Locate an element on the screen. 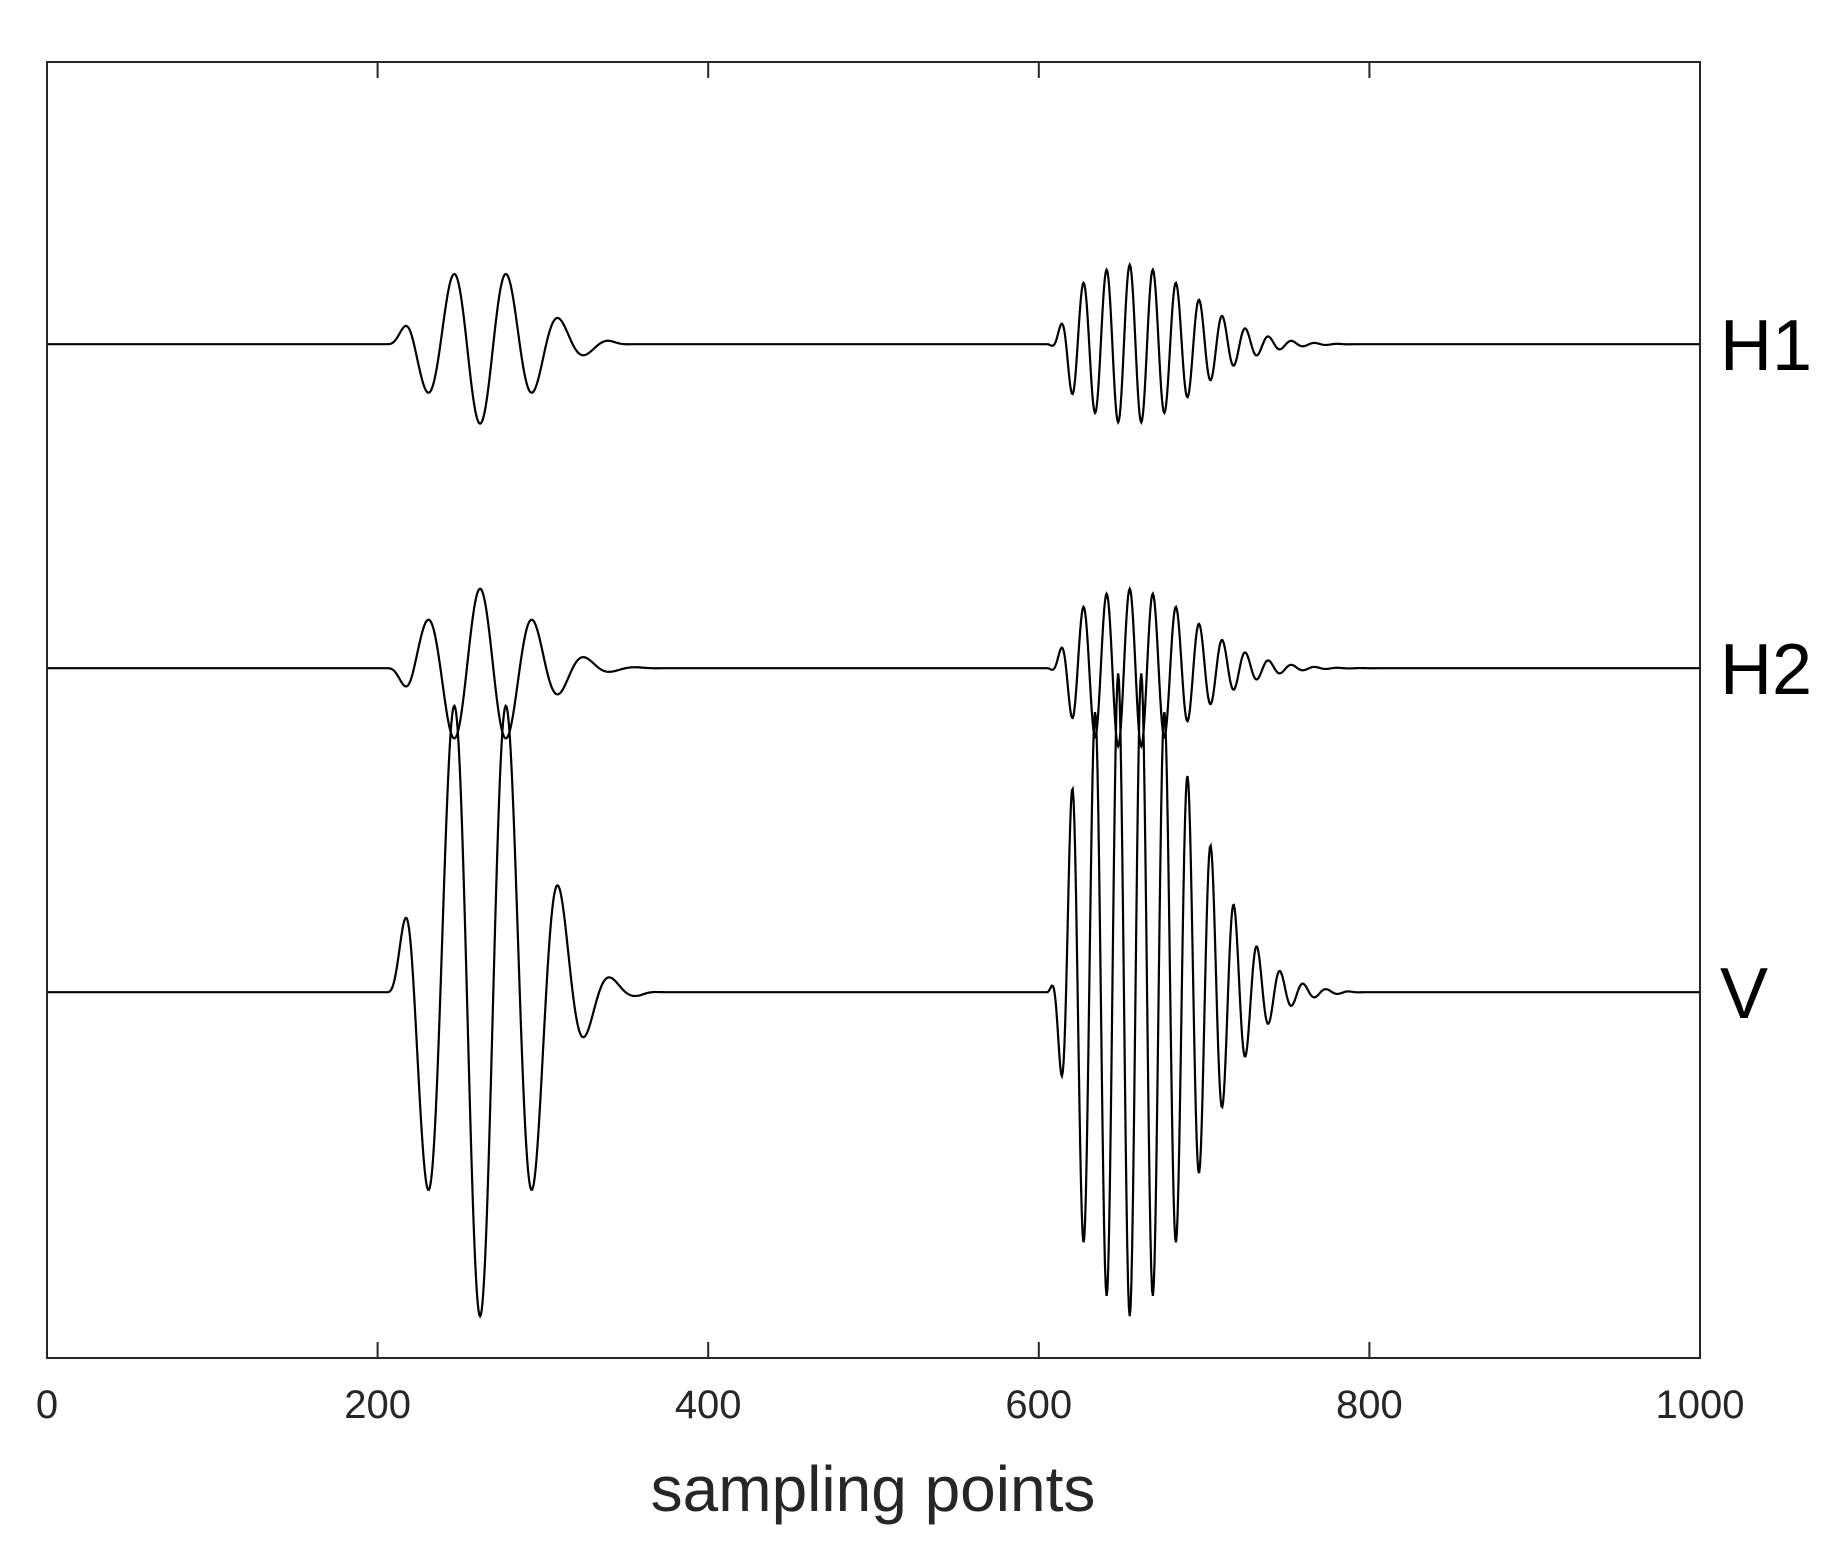 This screenshot has height=1551, width=1836. x-tick-label-200: 200 is located at coordinates (377, 1405).